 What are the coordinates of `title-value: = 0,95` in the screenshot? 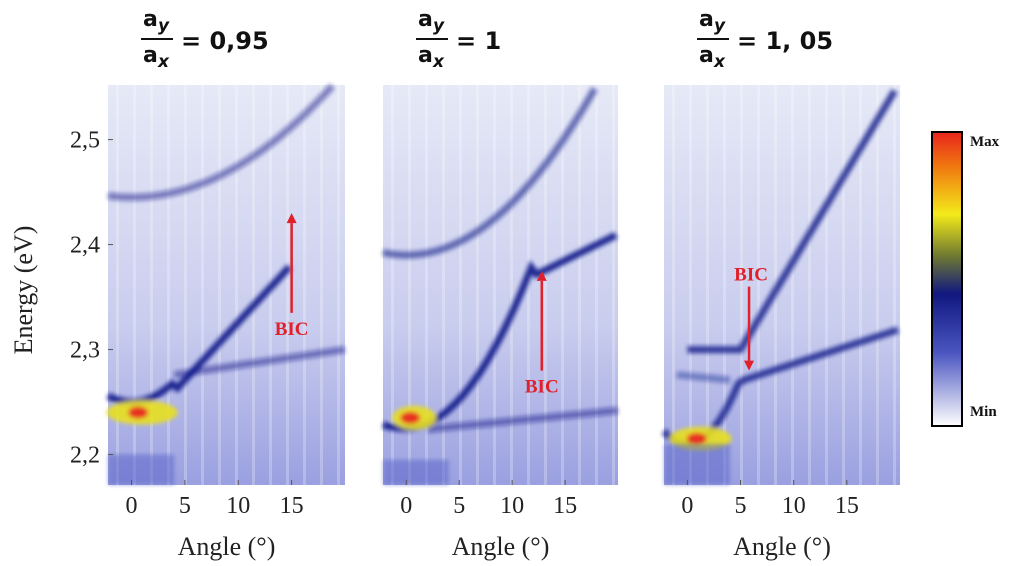 It's located at (225, 41).